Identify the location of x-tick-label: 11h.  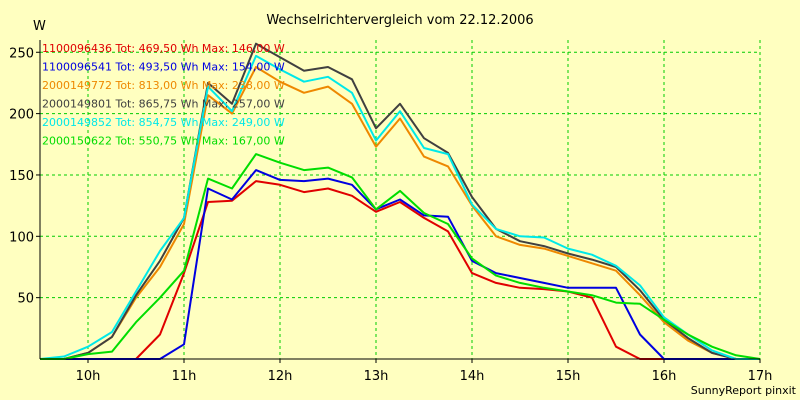
(184, 376).